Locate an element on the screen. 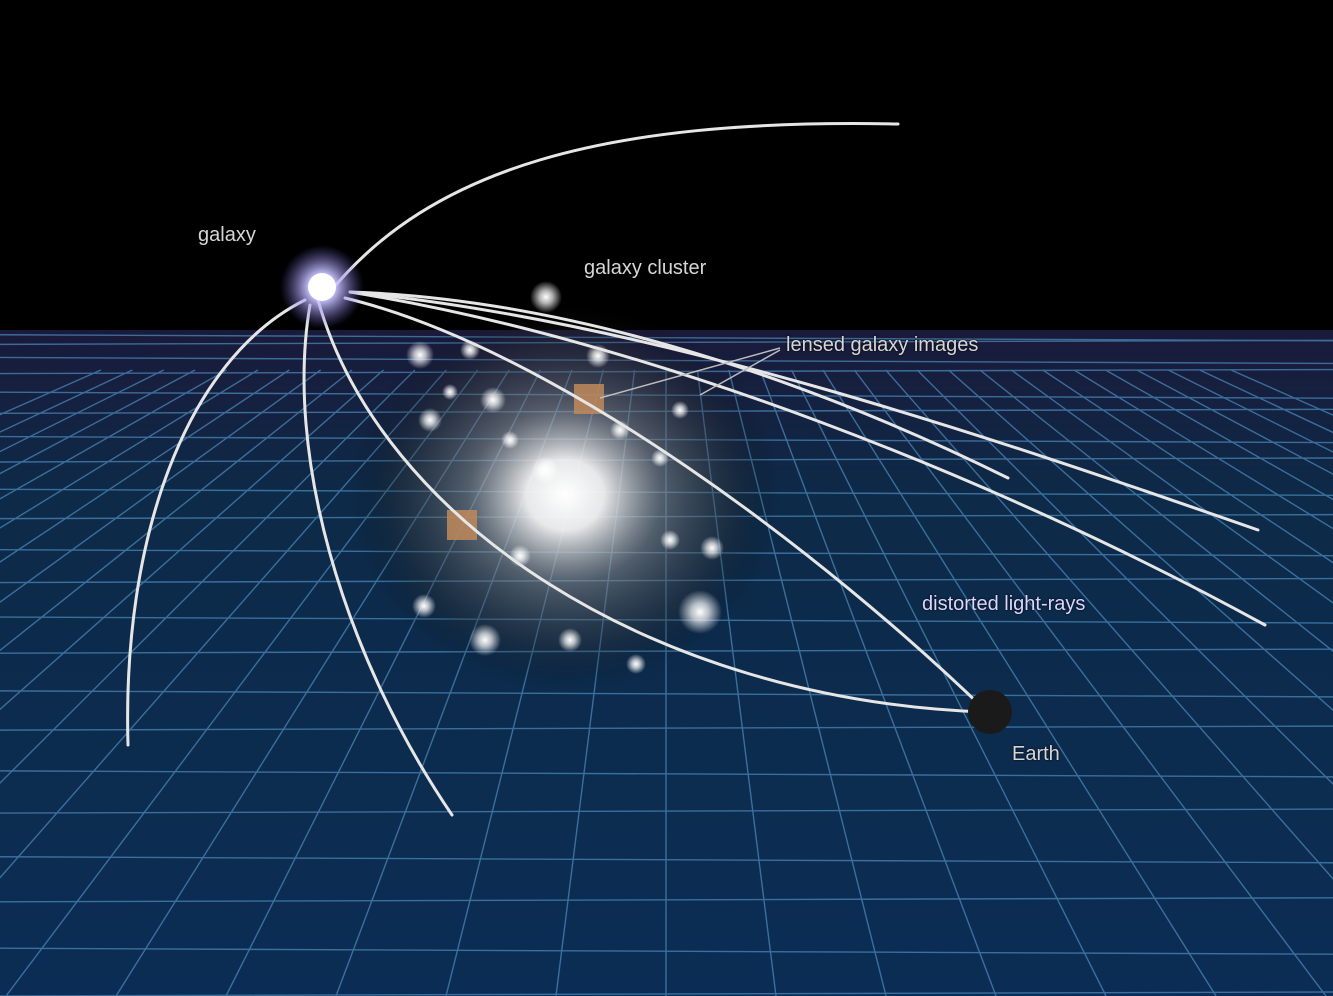 This screenshot has width=1333, height=996. light-ray-left is located at coordinates (378, 560).